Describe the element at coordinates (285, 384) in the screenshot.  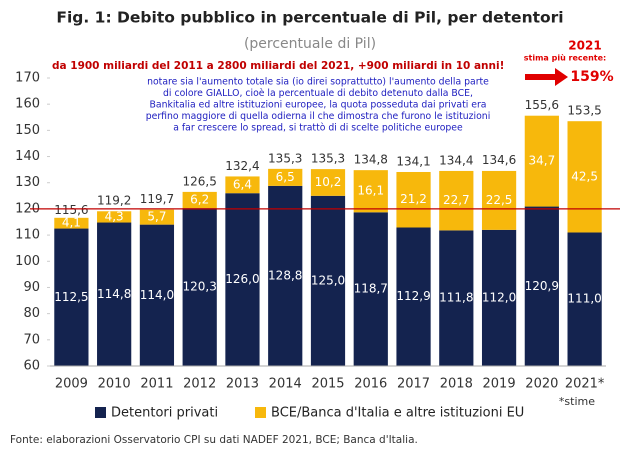
I see `x-tick-label: 2014` at that location.